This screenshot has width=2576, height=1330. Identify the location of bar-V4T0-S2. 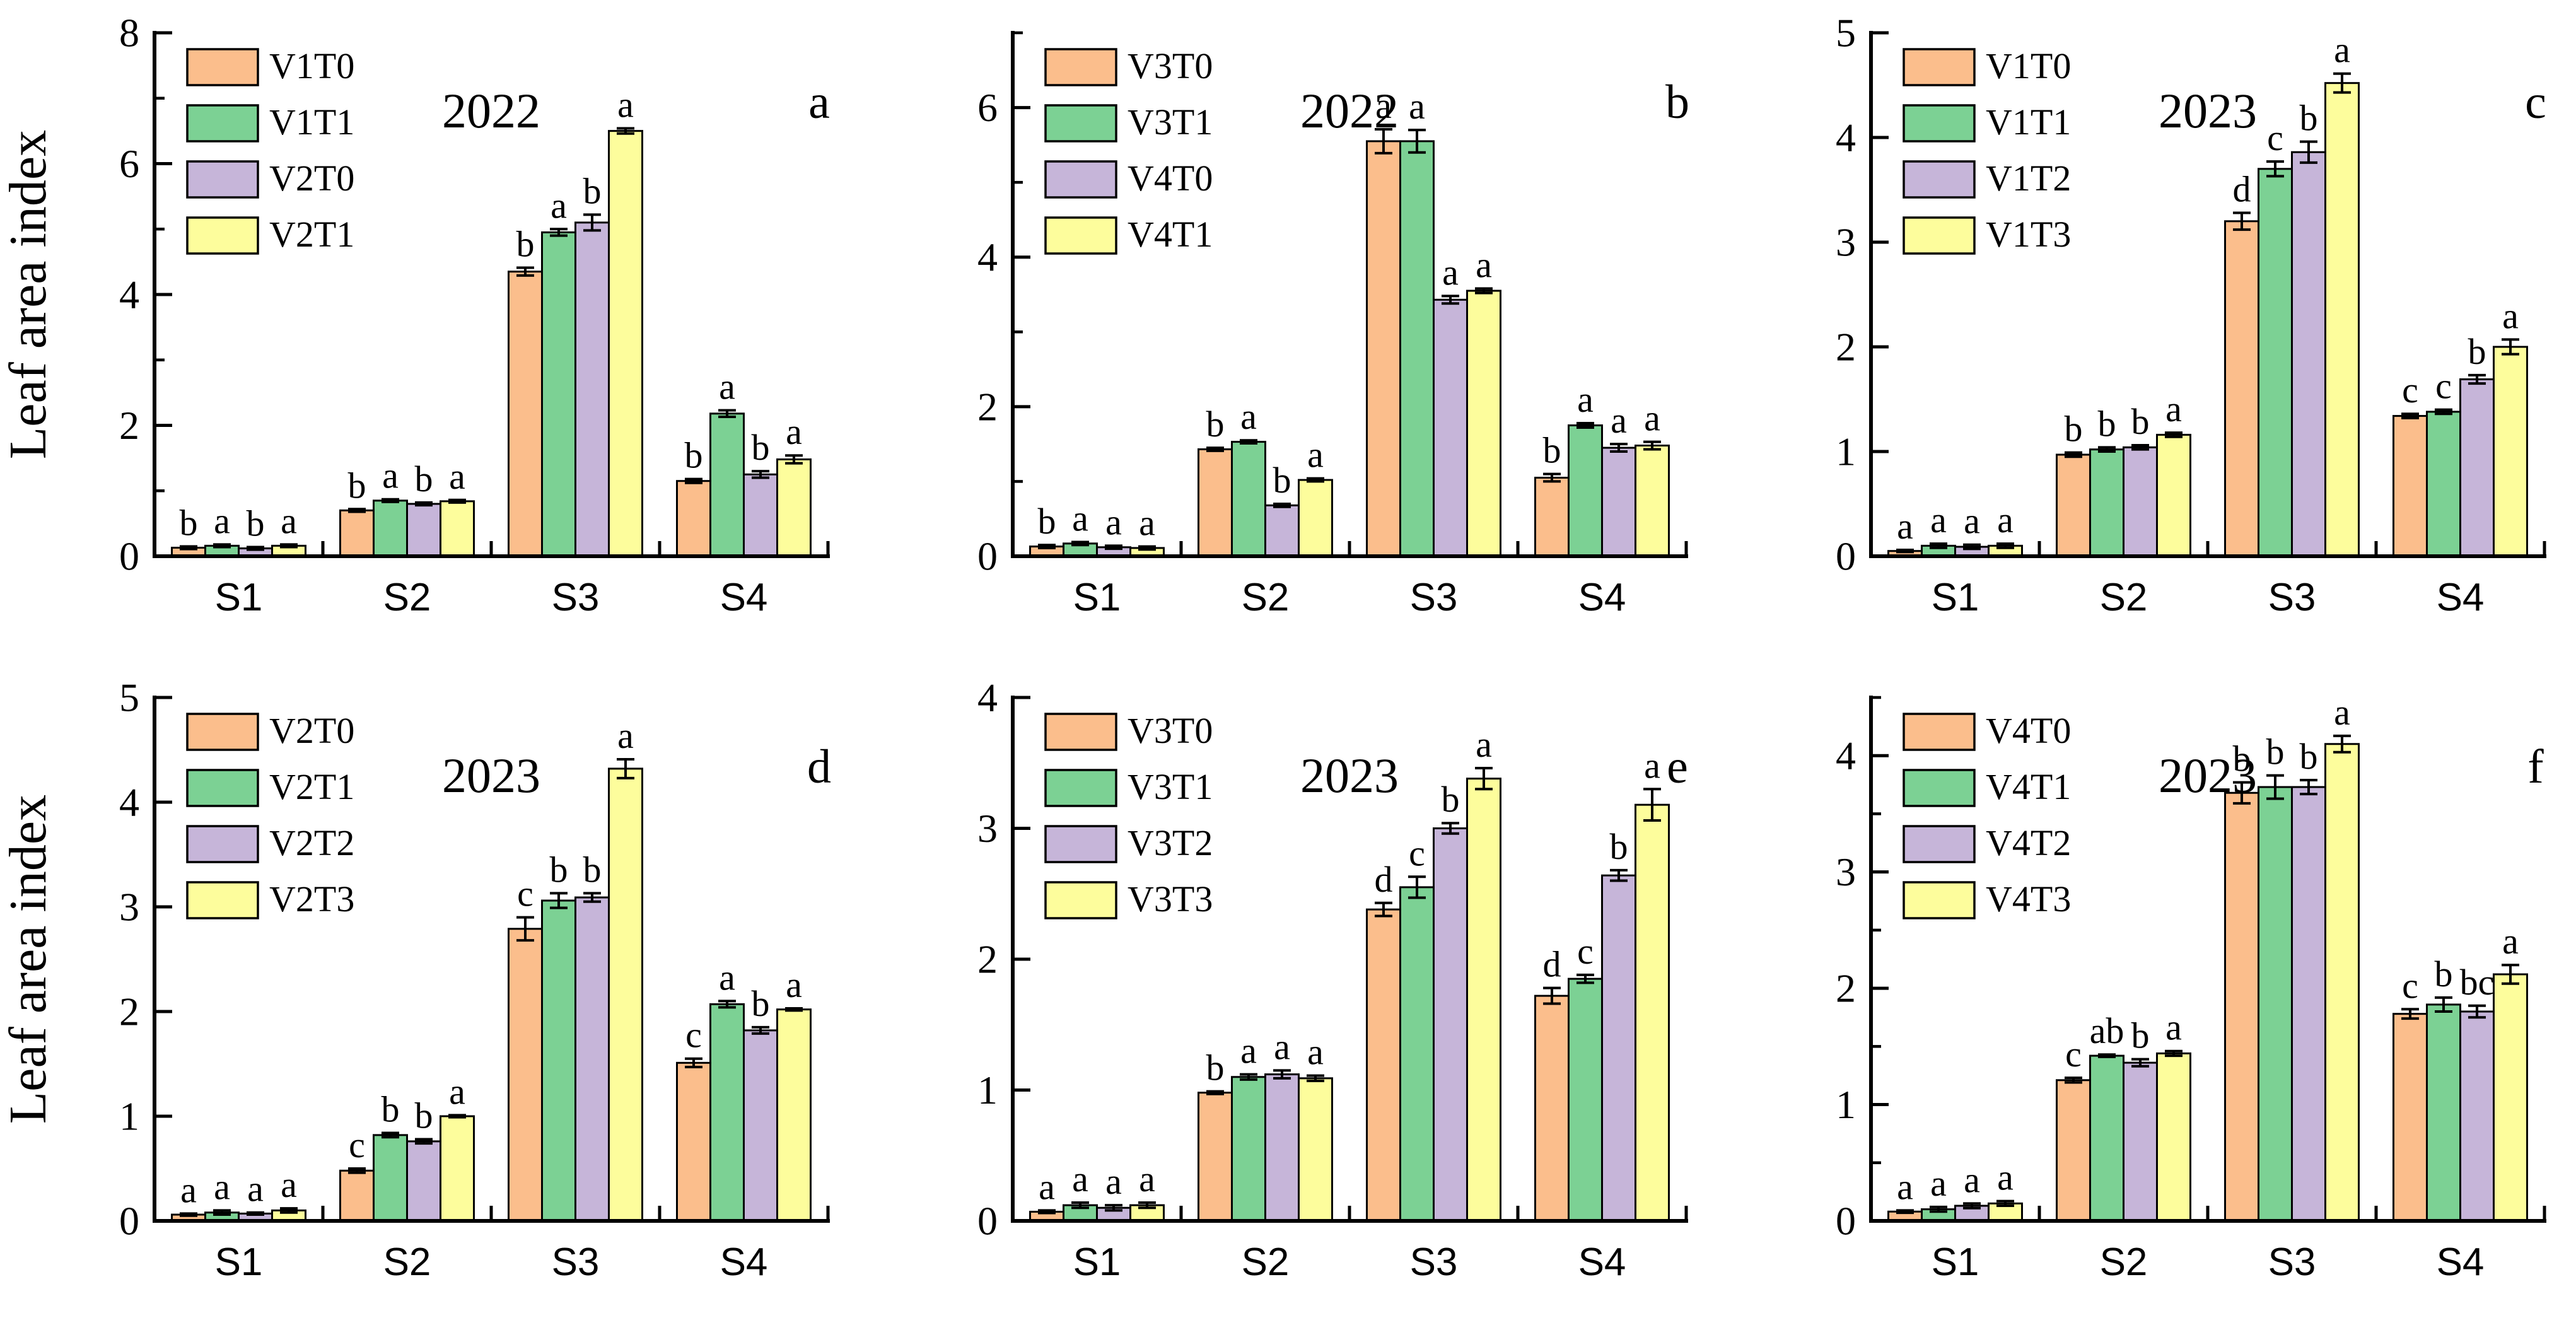
(2074, 1150).